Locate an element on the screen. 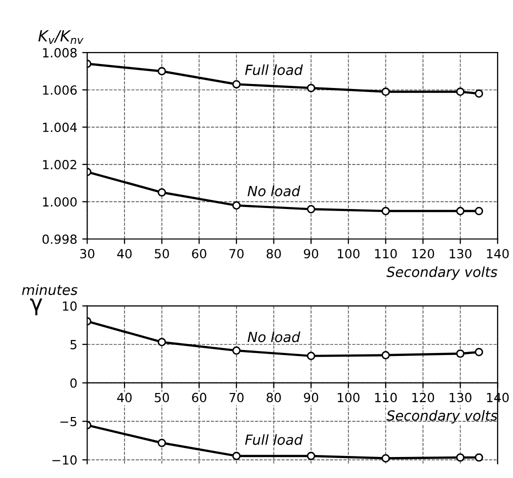 The height and width of the screenshot is (478, 513). y-tick-label: 1.002 is located at coordinates (59, 165).